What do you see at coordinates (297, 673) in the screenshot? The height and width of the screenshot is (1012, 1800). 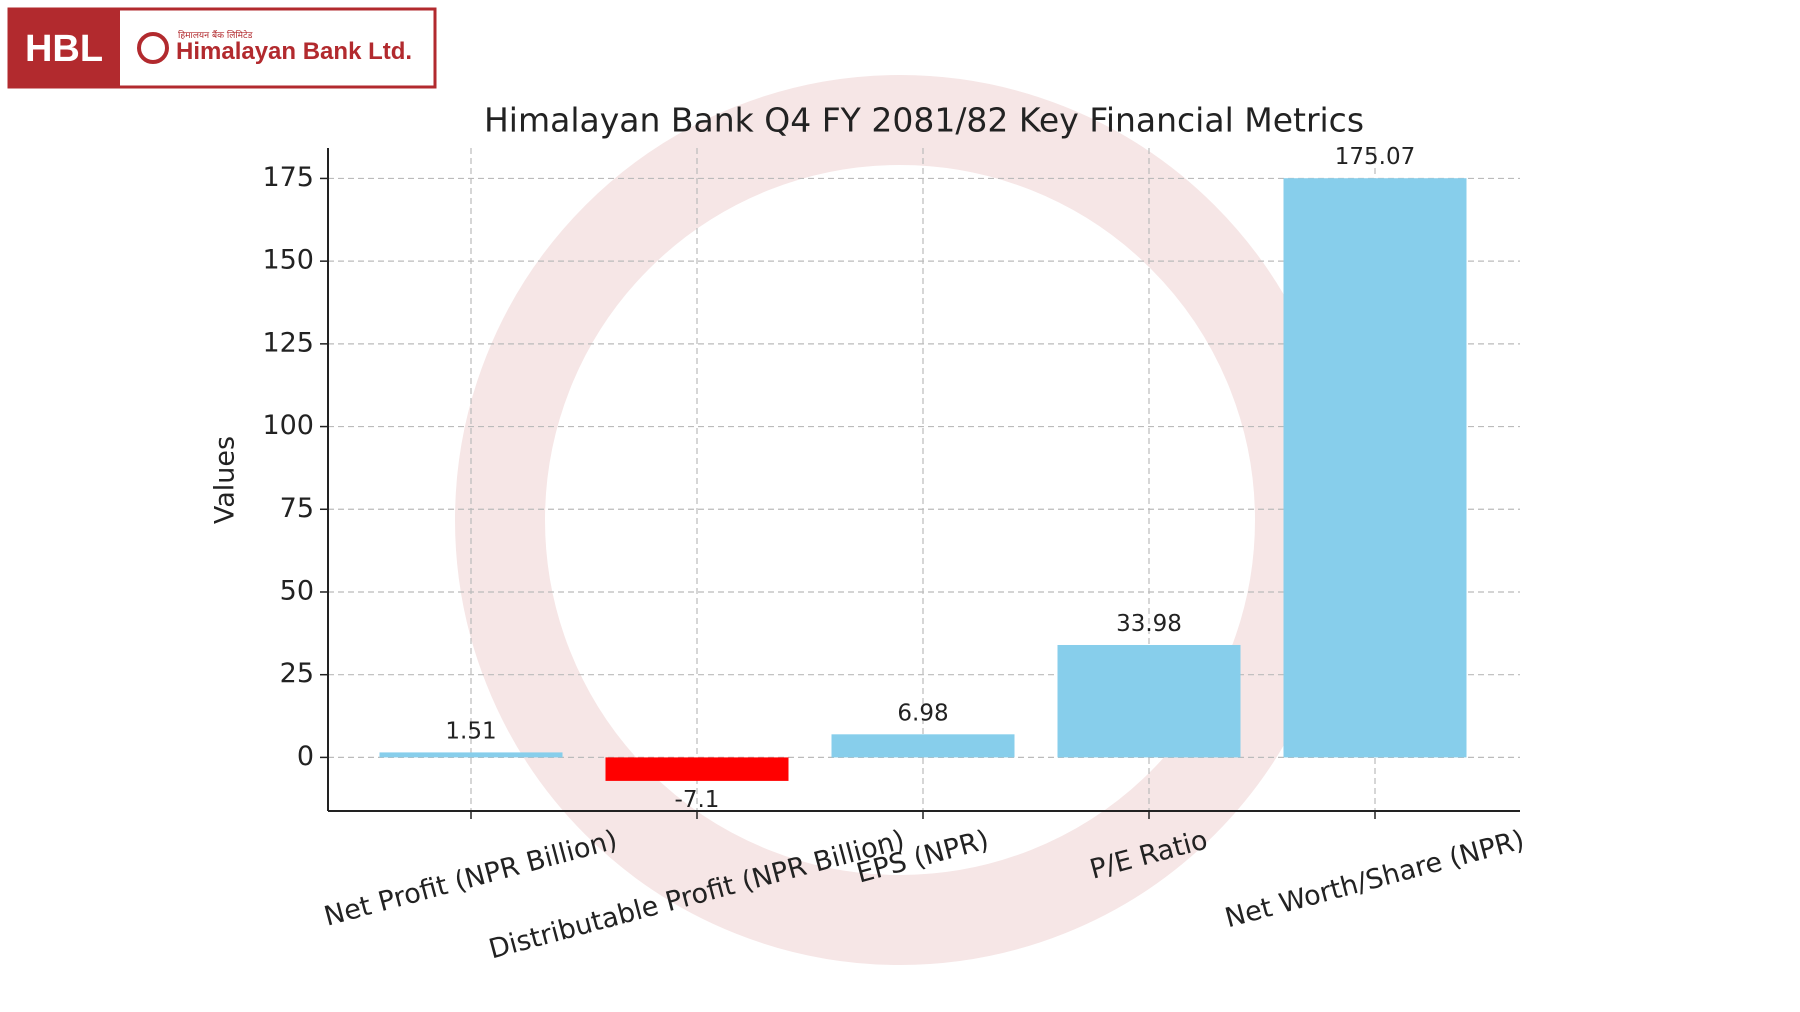 I see `y-tick-label: 25` at bounding box center [297, 673].